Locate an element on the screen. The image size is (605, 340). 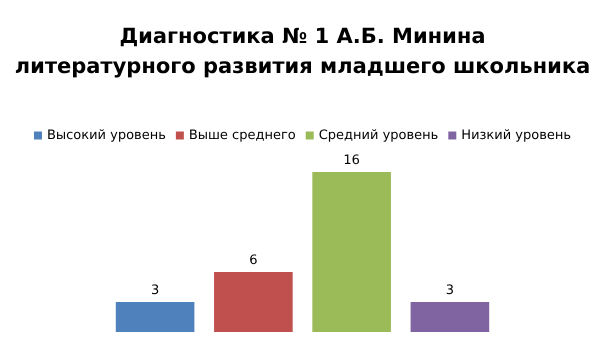
legend-label: Низкий уровень is located at coordinates (516, 135).